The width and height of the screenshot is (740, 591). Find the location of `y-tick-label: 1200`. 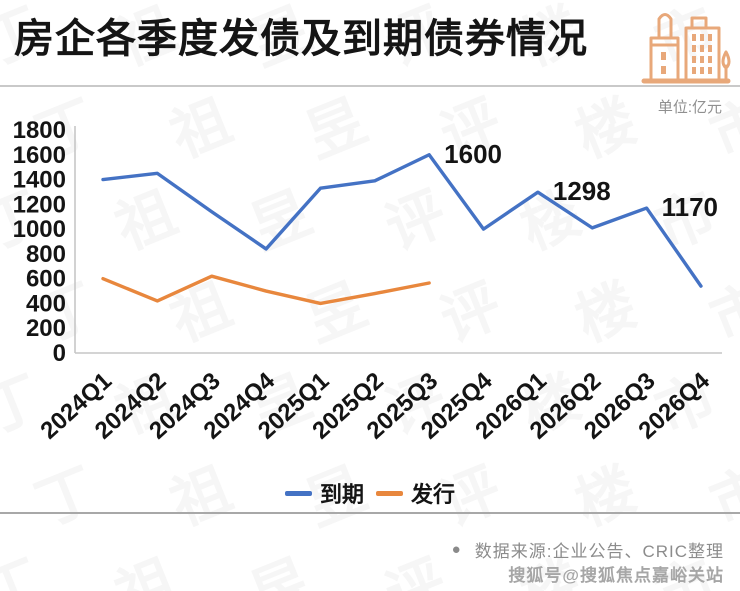

y-tick-label: 1200 is located at coordinates (39, 204).